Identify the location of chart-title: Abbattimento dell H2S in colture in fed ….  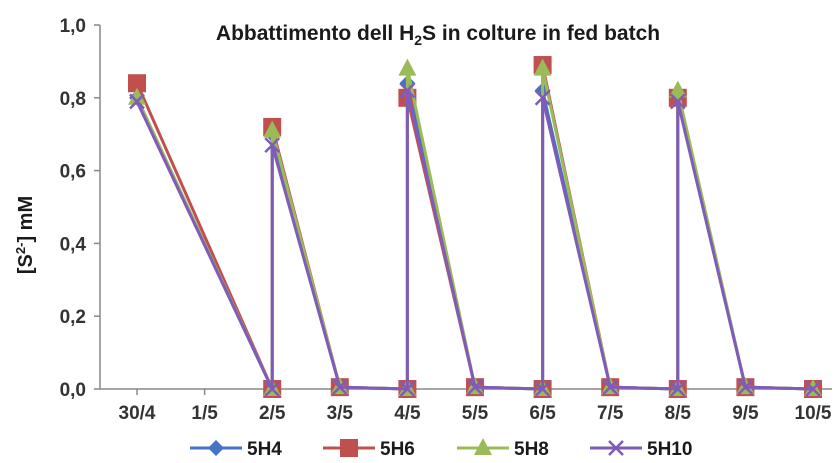
(438, 35).